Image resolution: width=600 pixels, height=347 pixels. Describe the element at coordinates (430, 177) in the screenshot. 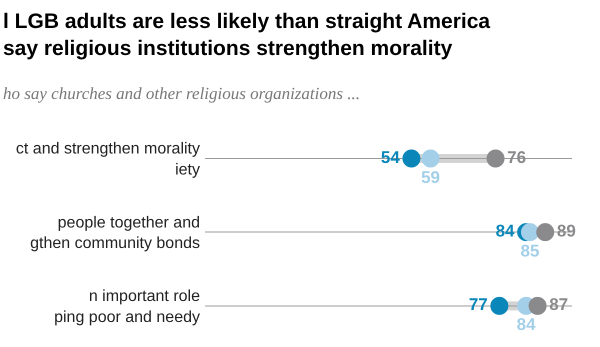

I see `data-label: 59` at that location.